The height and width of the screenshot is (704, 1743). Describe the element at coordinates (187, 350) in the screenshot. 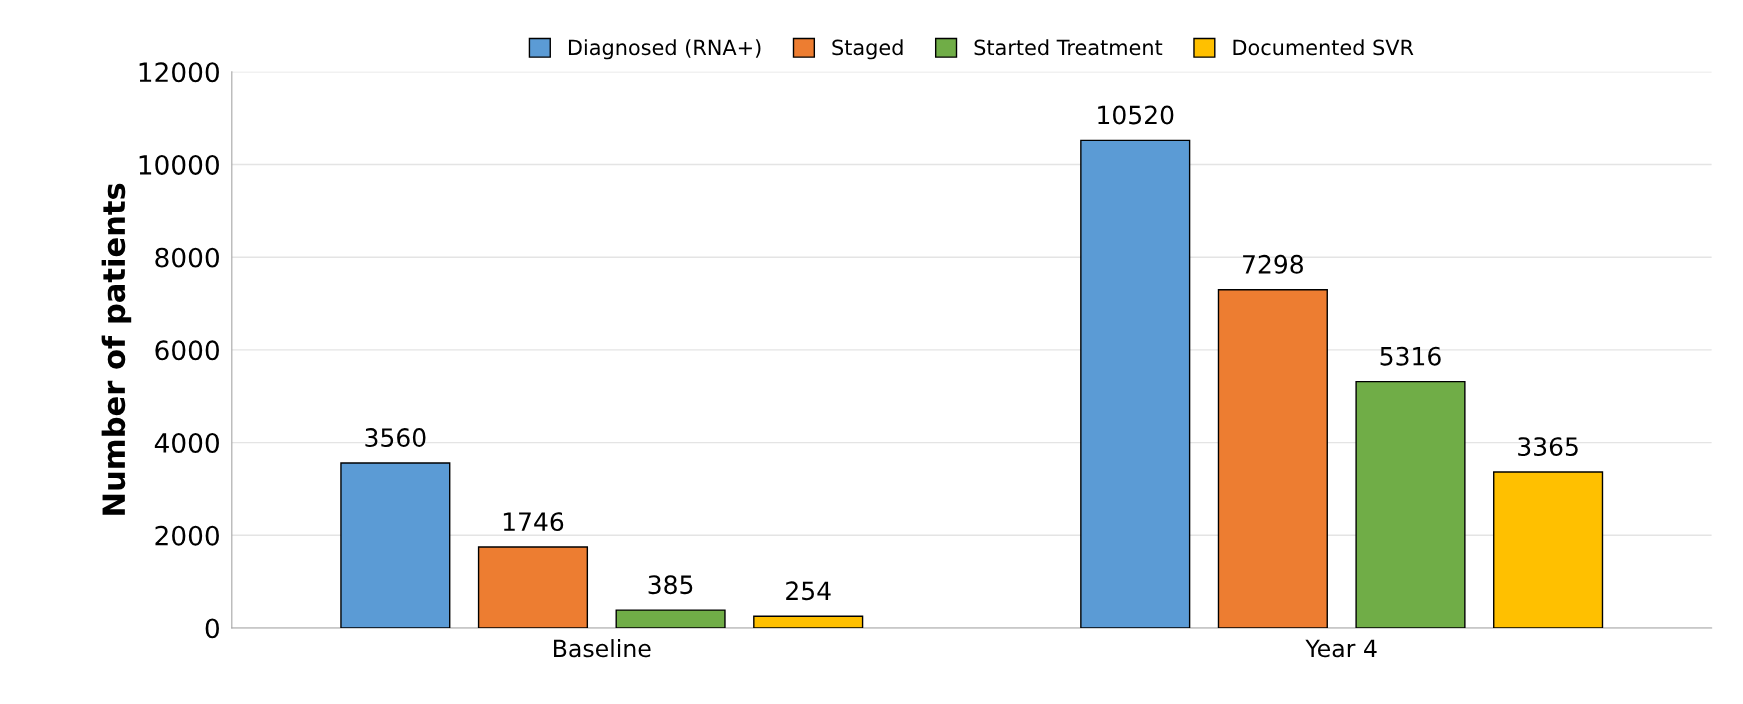

I see `y-tick-label: 6000` at that location.